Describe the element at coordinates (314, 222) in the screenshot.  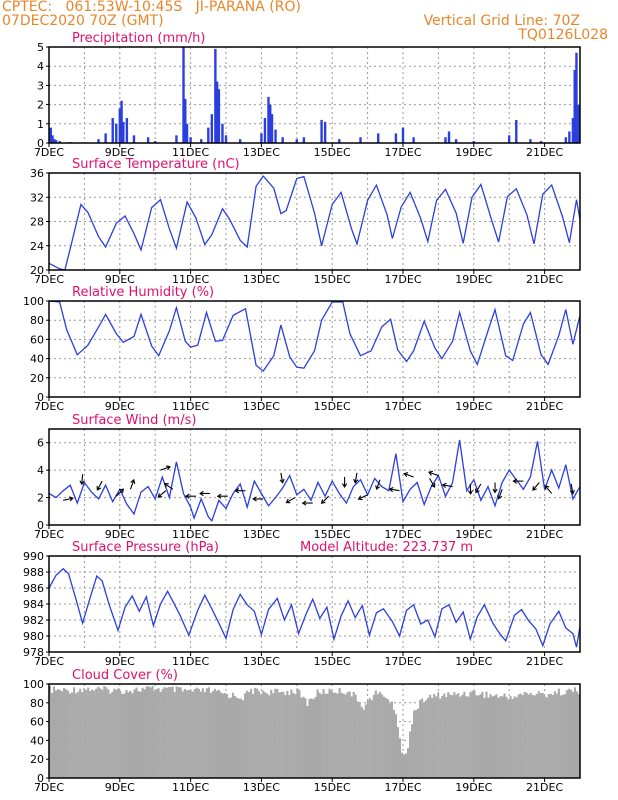
I see `surface-temperature-line` at that location.